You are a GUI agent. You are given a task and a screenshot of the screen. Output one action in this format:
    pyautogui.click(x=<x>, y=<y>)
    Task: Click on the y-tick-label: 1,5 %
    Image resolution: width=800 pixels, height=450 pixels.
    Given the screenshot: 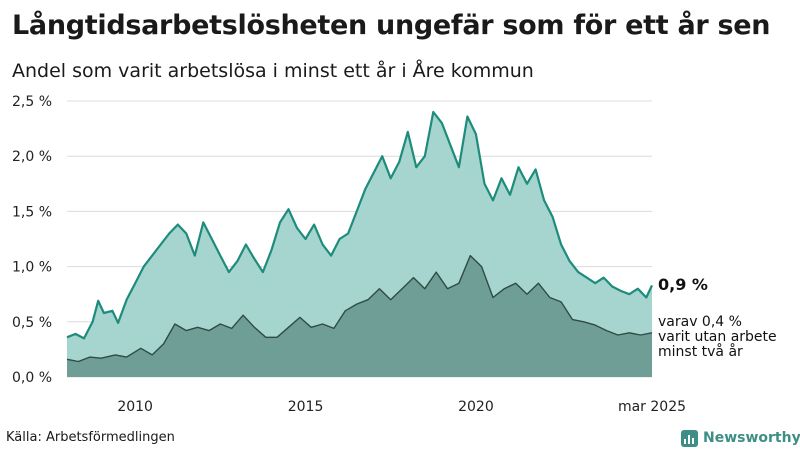 What is the action you would take?
    pyautogui.click(x=32, y=212)
    